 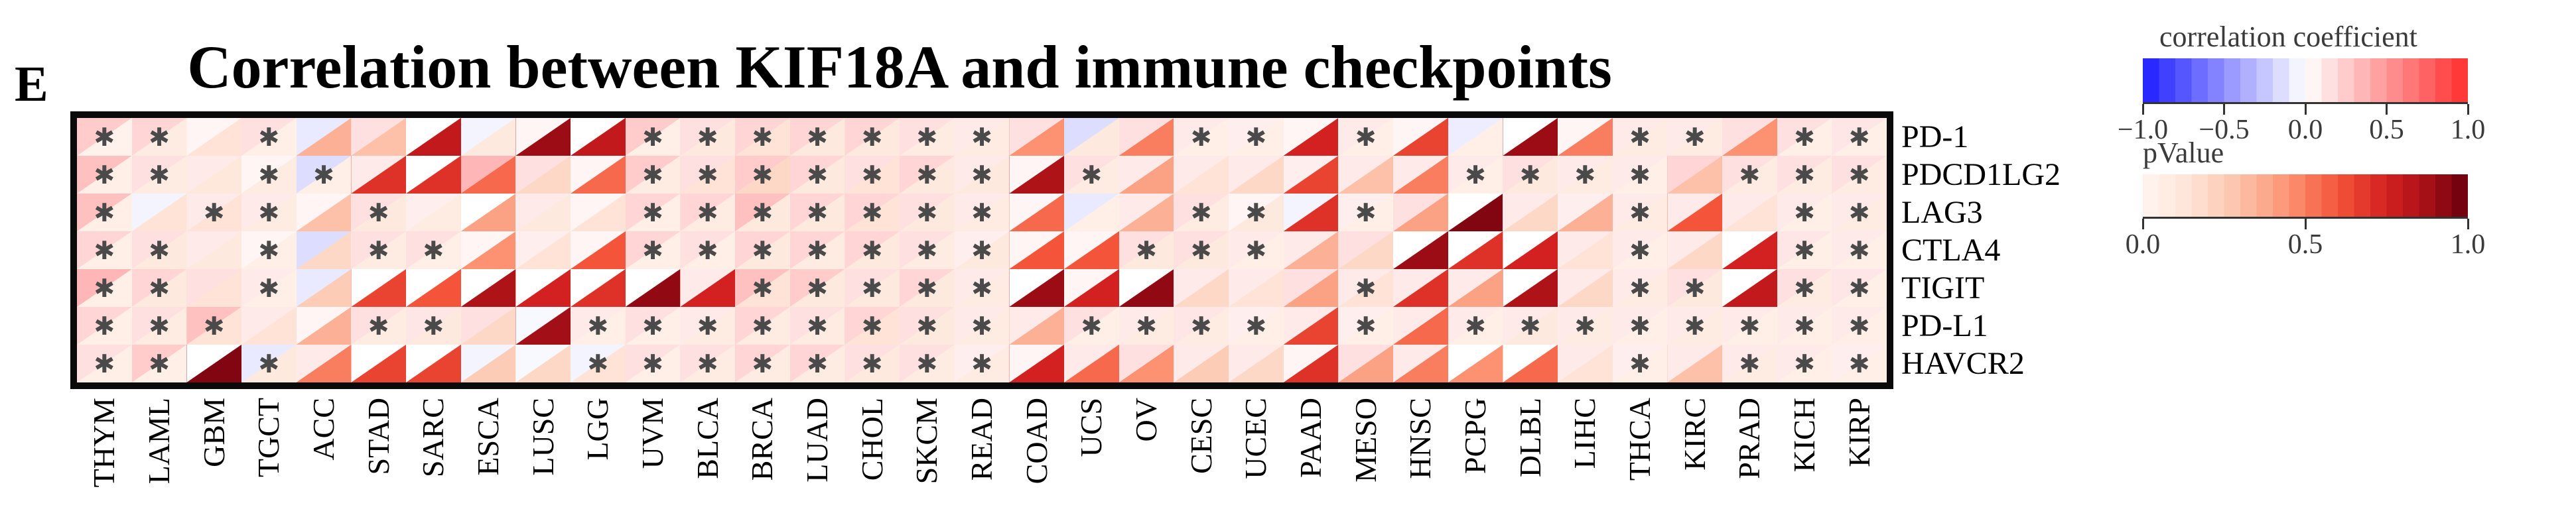 What do you see at coordinates (1695, 434) in the screenshot?
I see `column-label-kirc: KIRC` at bounding box center [1695, 434].